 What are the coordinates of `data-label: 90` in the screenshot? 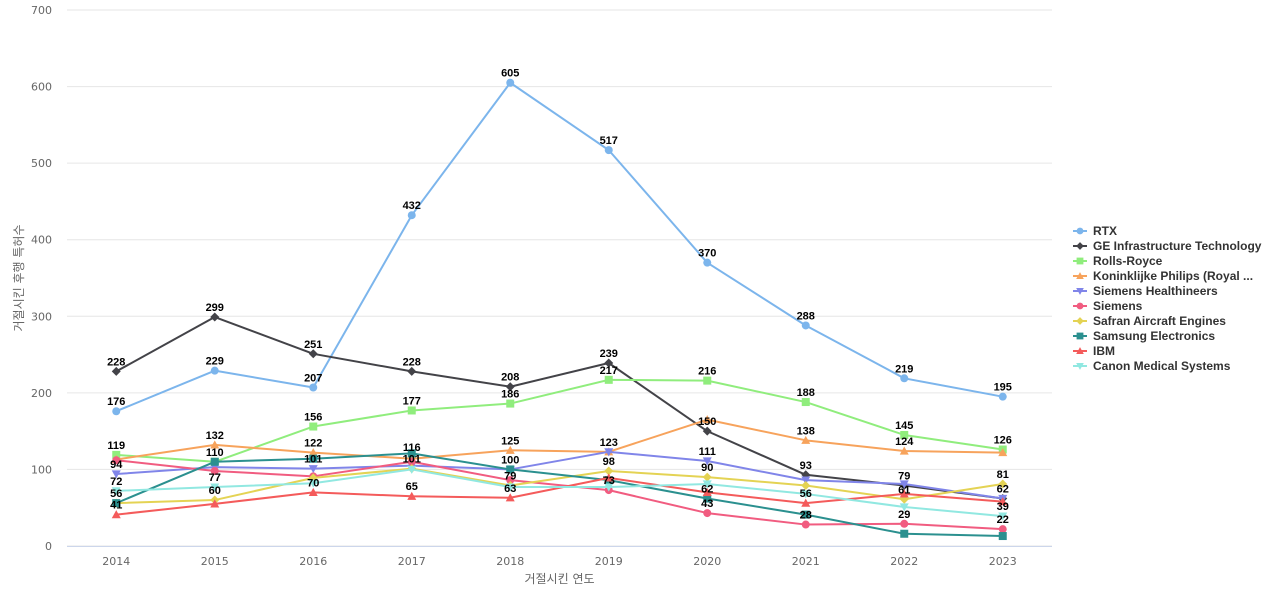 It's located at (707, 468).